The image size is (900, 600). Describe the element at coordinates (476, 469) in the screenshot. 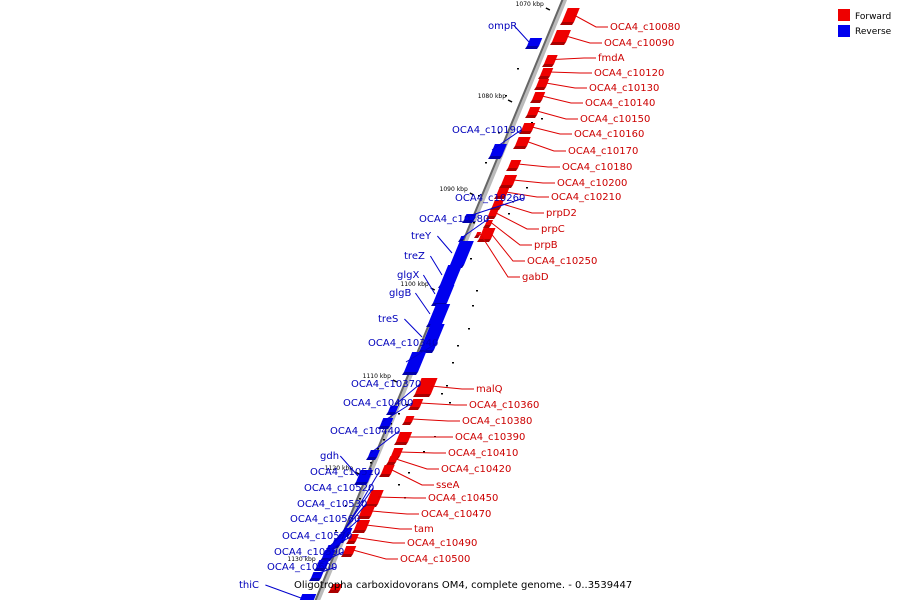

I see `gene-label-OCA4_c10420: OCA4_c10420` at that location.